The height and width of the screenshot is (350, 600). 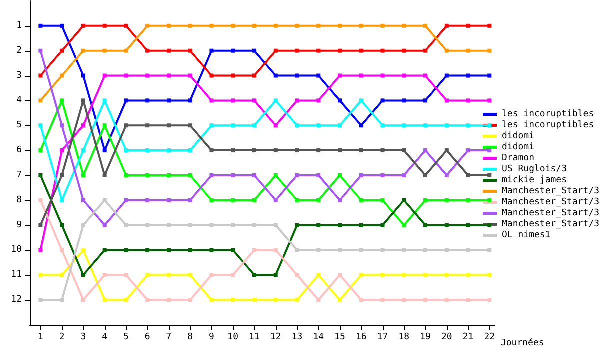 What do you see at coordinates (233, 337) in the screenshot?
I see `x-tick-label: 10` at bounding box center [233, 337].